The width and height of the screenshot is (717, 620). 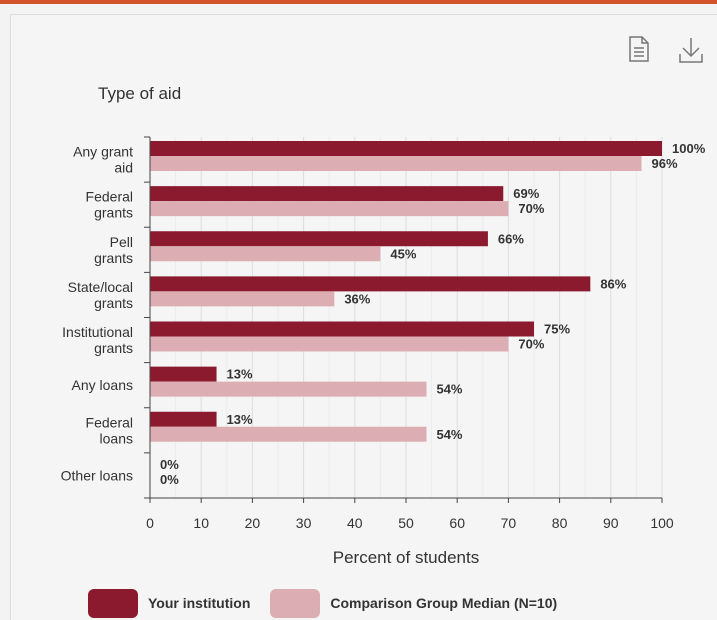 What do you see at coordinates (355, 523) in the screenshot?
I see `x-tick-label: 40` at bounding box center [355, 523].